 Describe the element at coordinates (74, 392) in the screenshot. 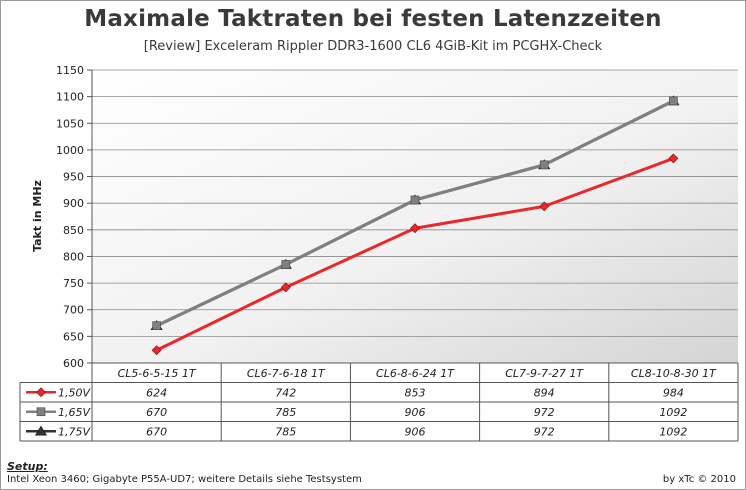

I see `legend-label: 1,50V` at that location.